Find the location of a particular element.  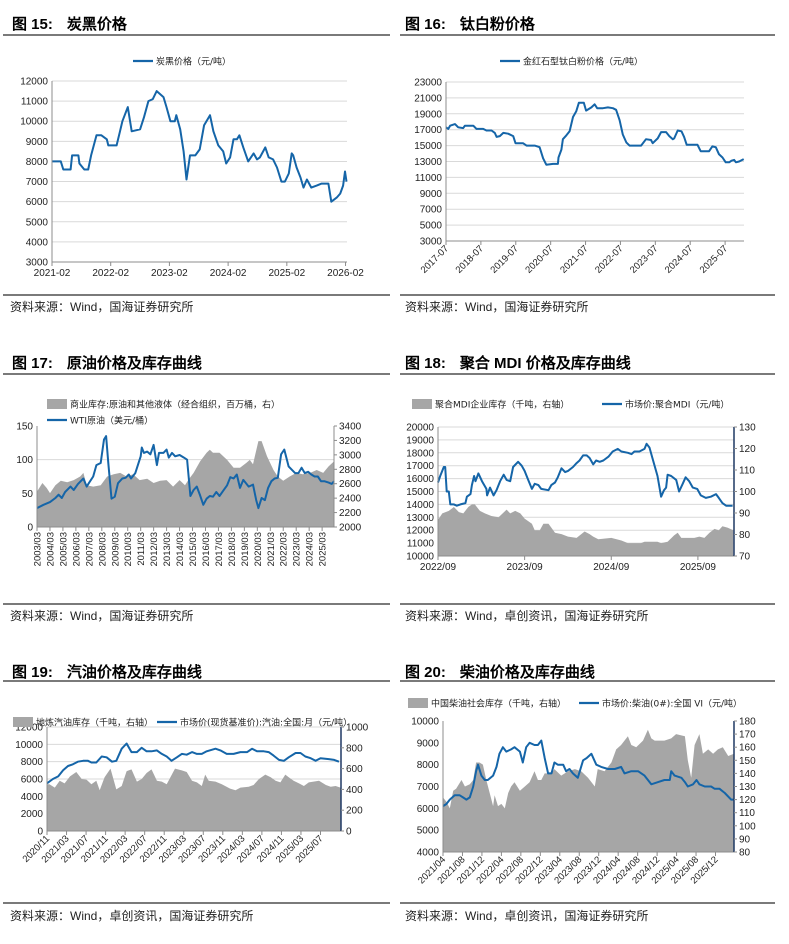

figure-number: 图 18: is located at coordinates (425, 363).